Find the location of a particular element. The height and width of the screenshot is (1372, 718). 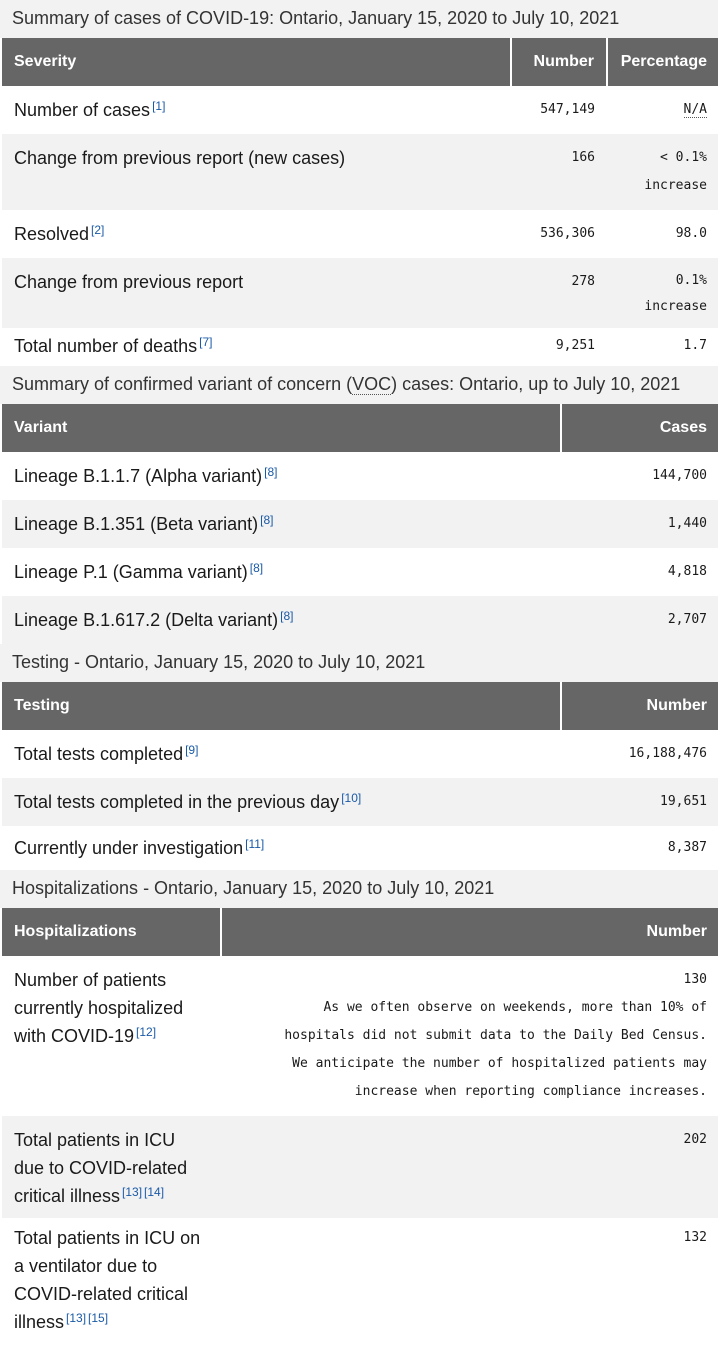

row-cases: 2,707 is located at coordinates (639, 620).